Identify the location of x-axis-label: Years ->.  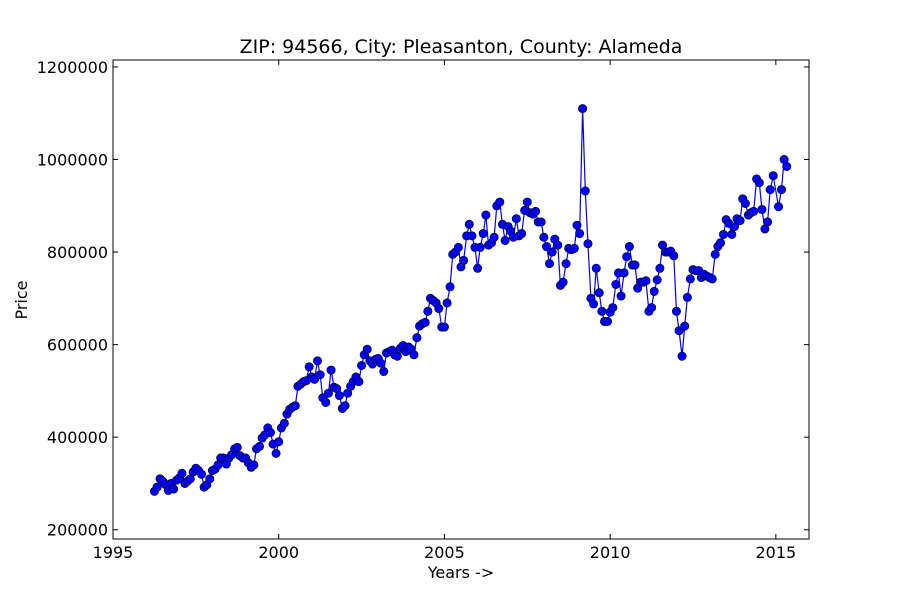
(460, 572).